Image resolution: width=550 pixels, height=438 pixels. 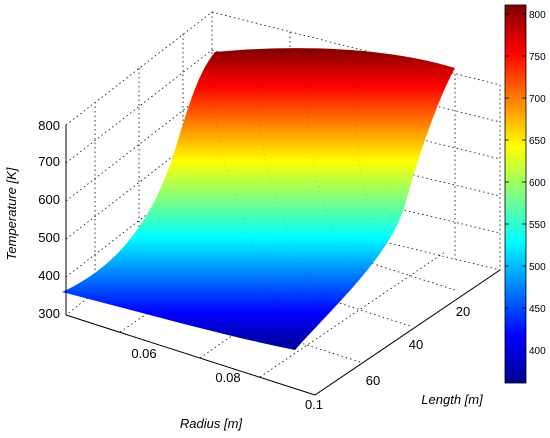 What do you see at coordinates (143, 353) in the screenshot?
I see `x-tick: 0.06` at bounding box center [143, 353].